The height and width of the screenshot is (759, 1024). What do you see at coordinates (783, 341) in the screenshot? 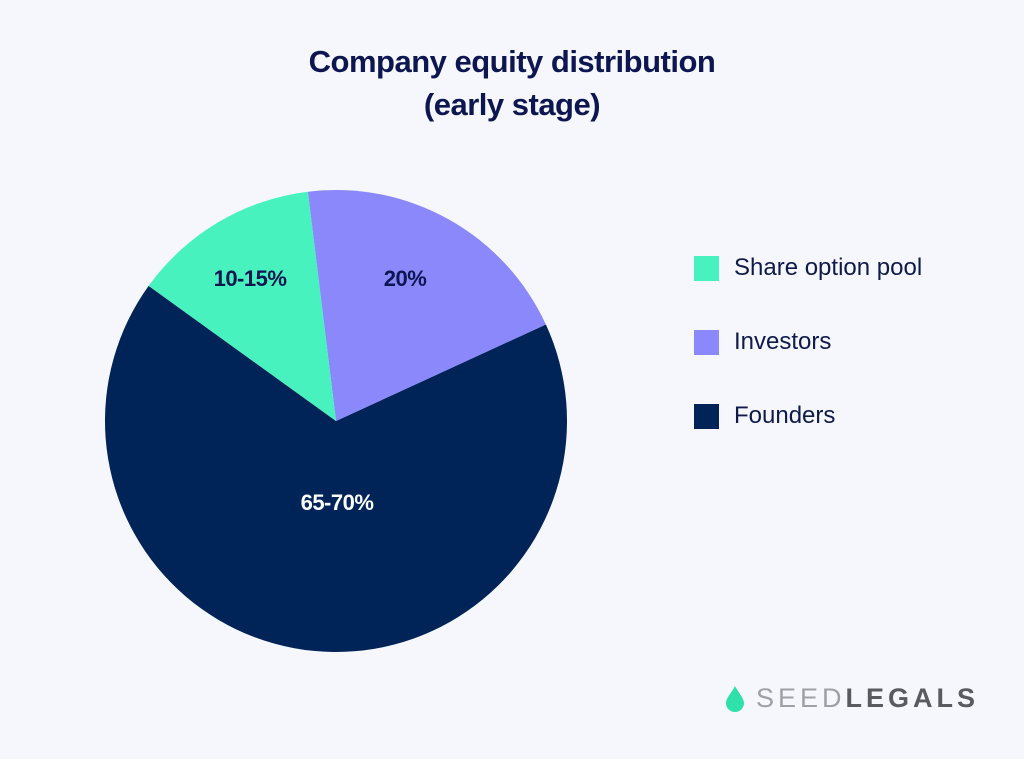
I see `legend-label: Investors` at bounding box center [783, 341].